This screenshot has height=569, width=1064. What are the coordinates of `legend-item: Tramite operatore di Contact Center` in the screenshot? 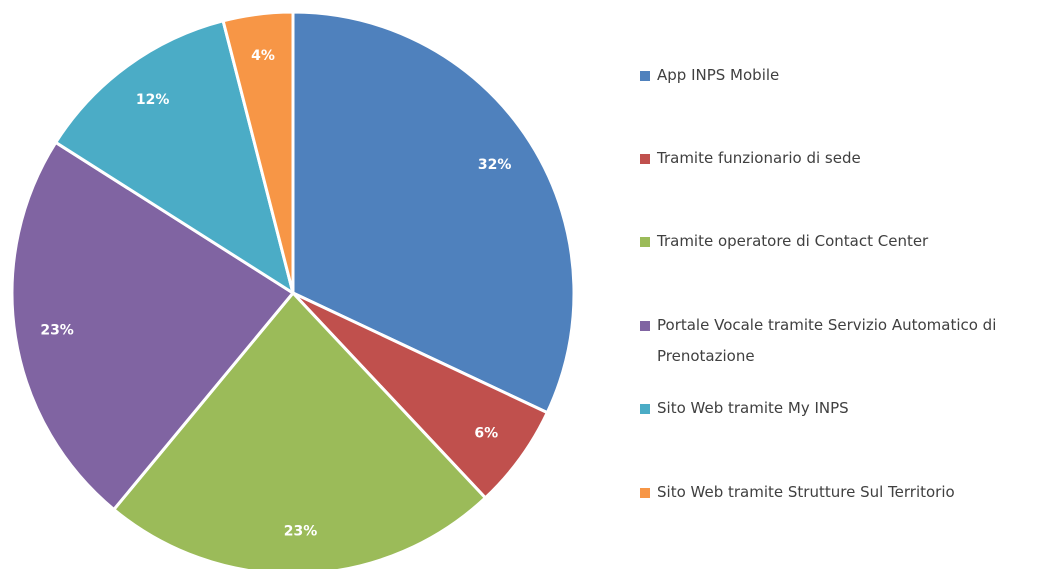 It's located at (852, 241).